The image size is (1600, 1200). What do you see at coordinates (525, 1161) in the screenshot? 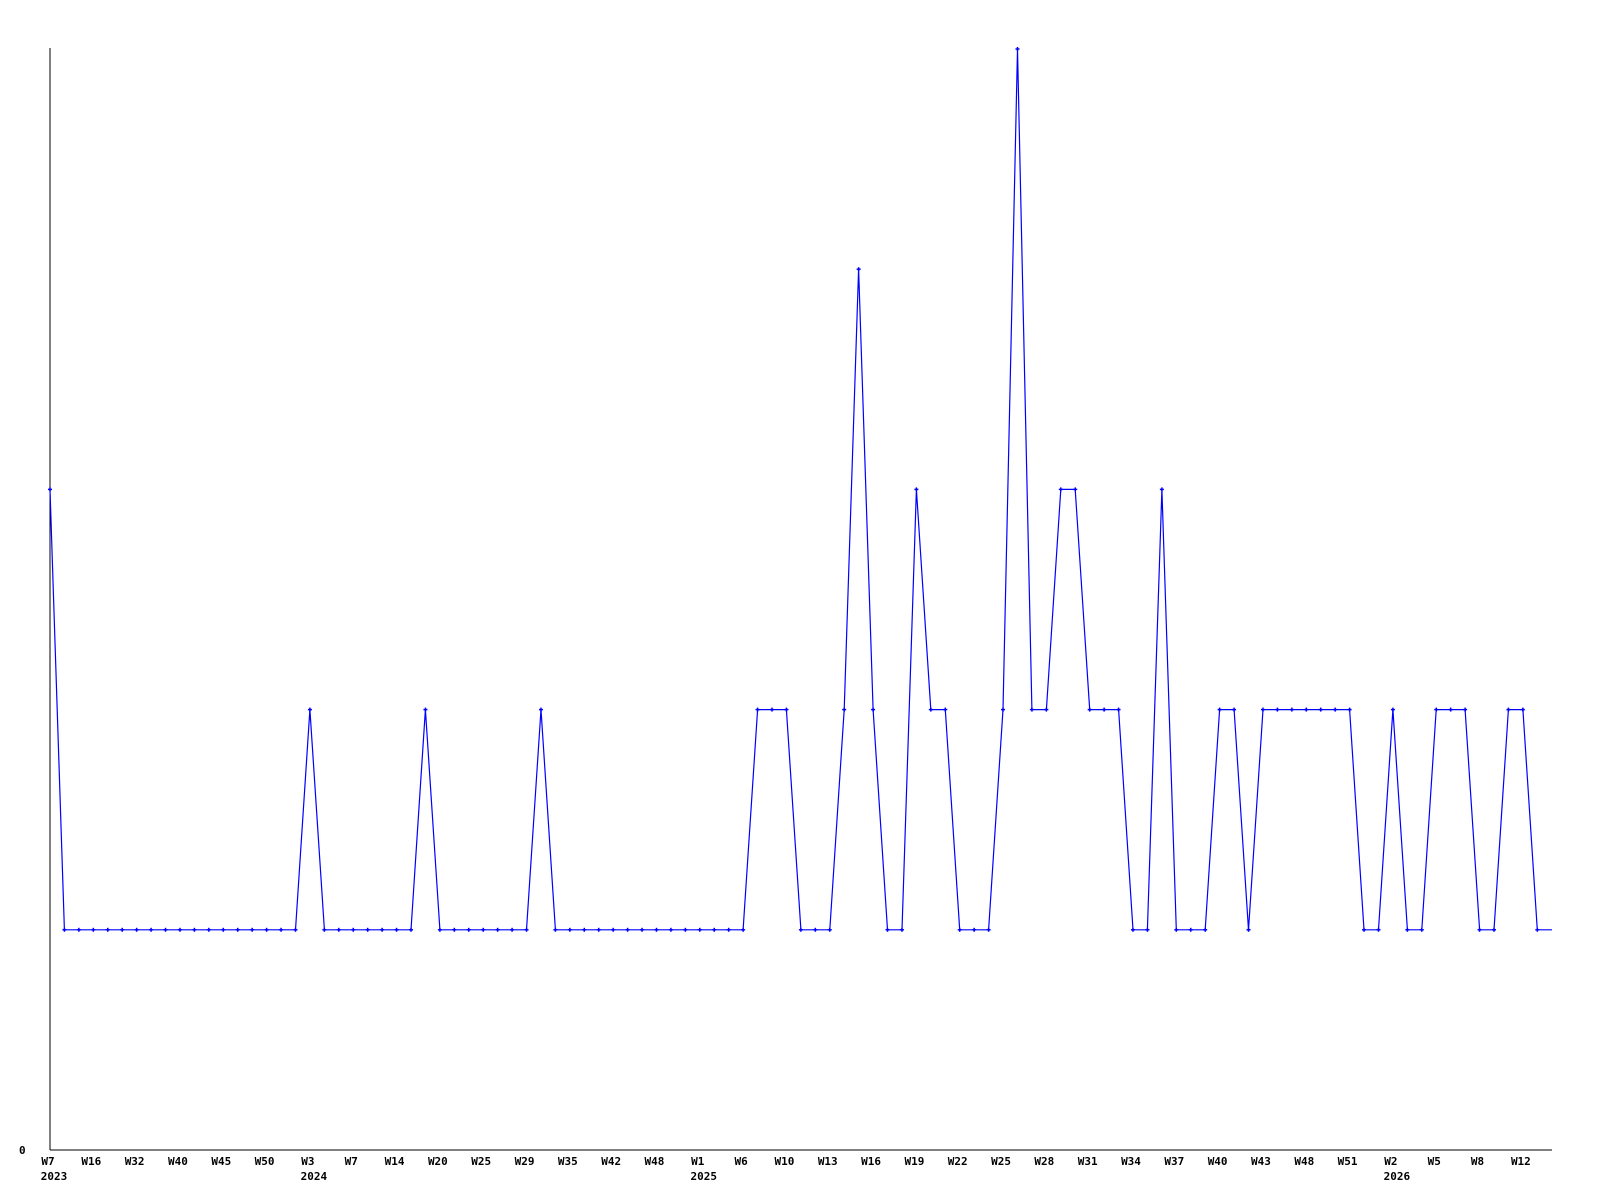
I see `x-tick-label: W29` at bounding box center [525, 1161].